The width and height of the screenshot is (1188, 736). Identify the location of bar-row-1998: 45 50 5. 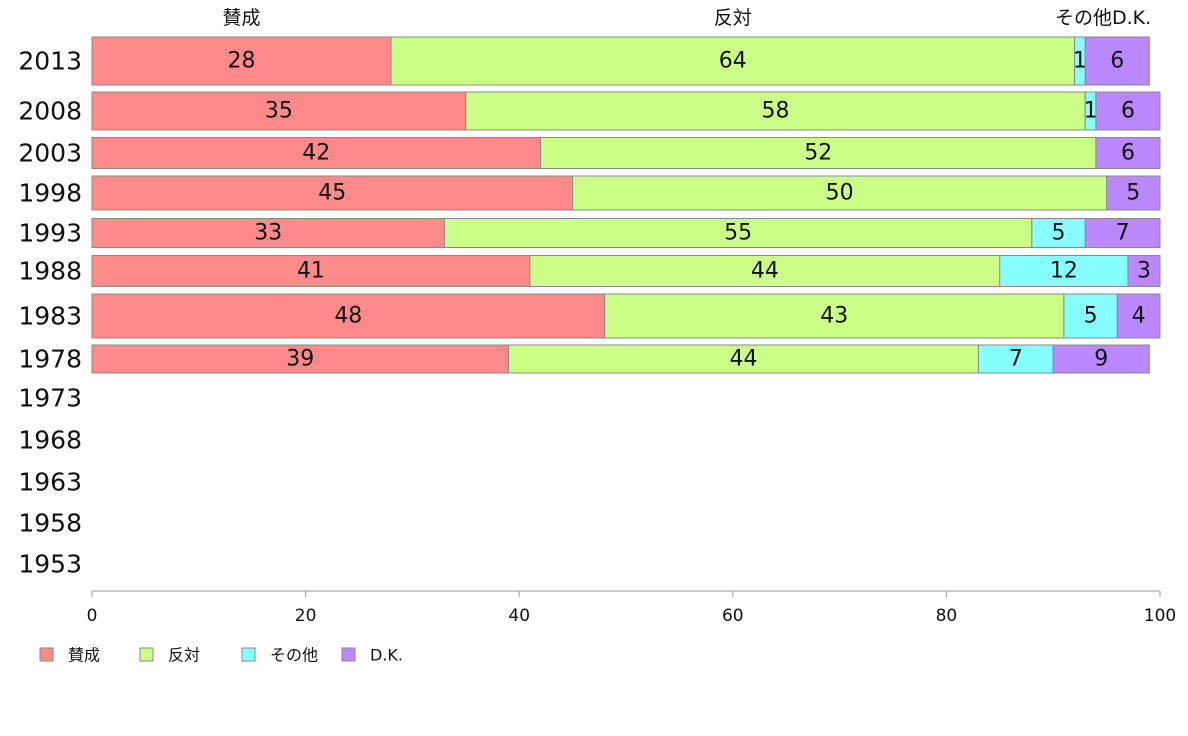
(626, 193).